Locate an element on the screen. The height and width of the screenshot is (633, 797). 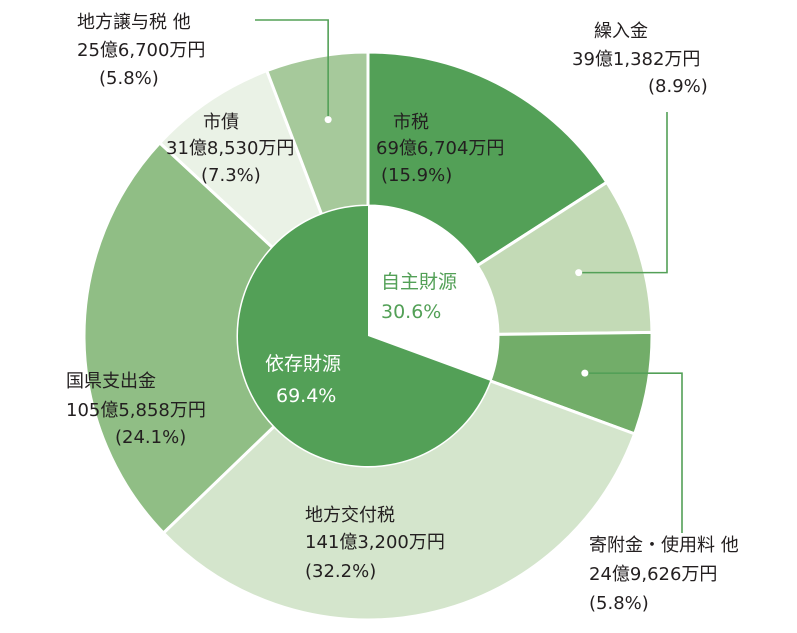
label-kokkenshishutsukin: 国県支出金 105億5,858万円 (24.1%) is located at coordinates (139, 409).